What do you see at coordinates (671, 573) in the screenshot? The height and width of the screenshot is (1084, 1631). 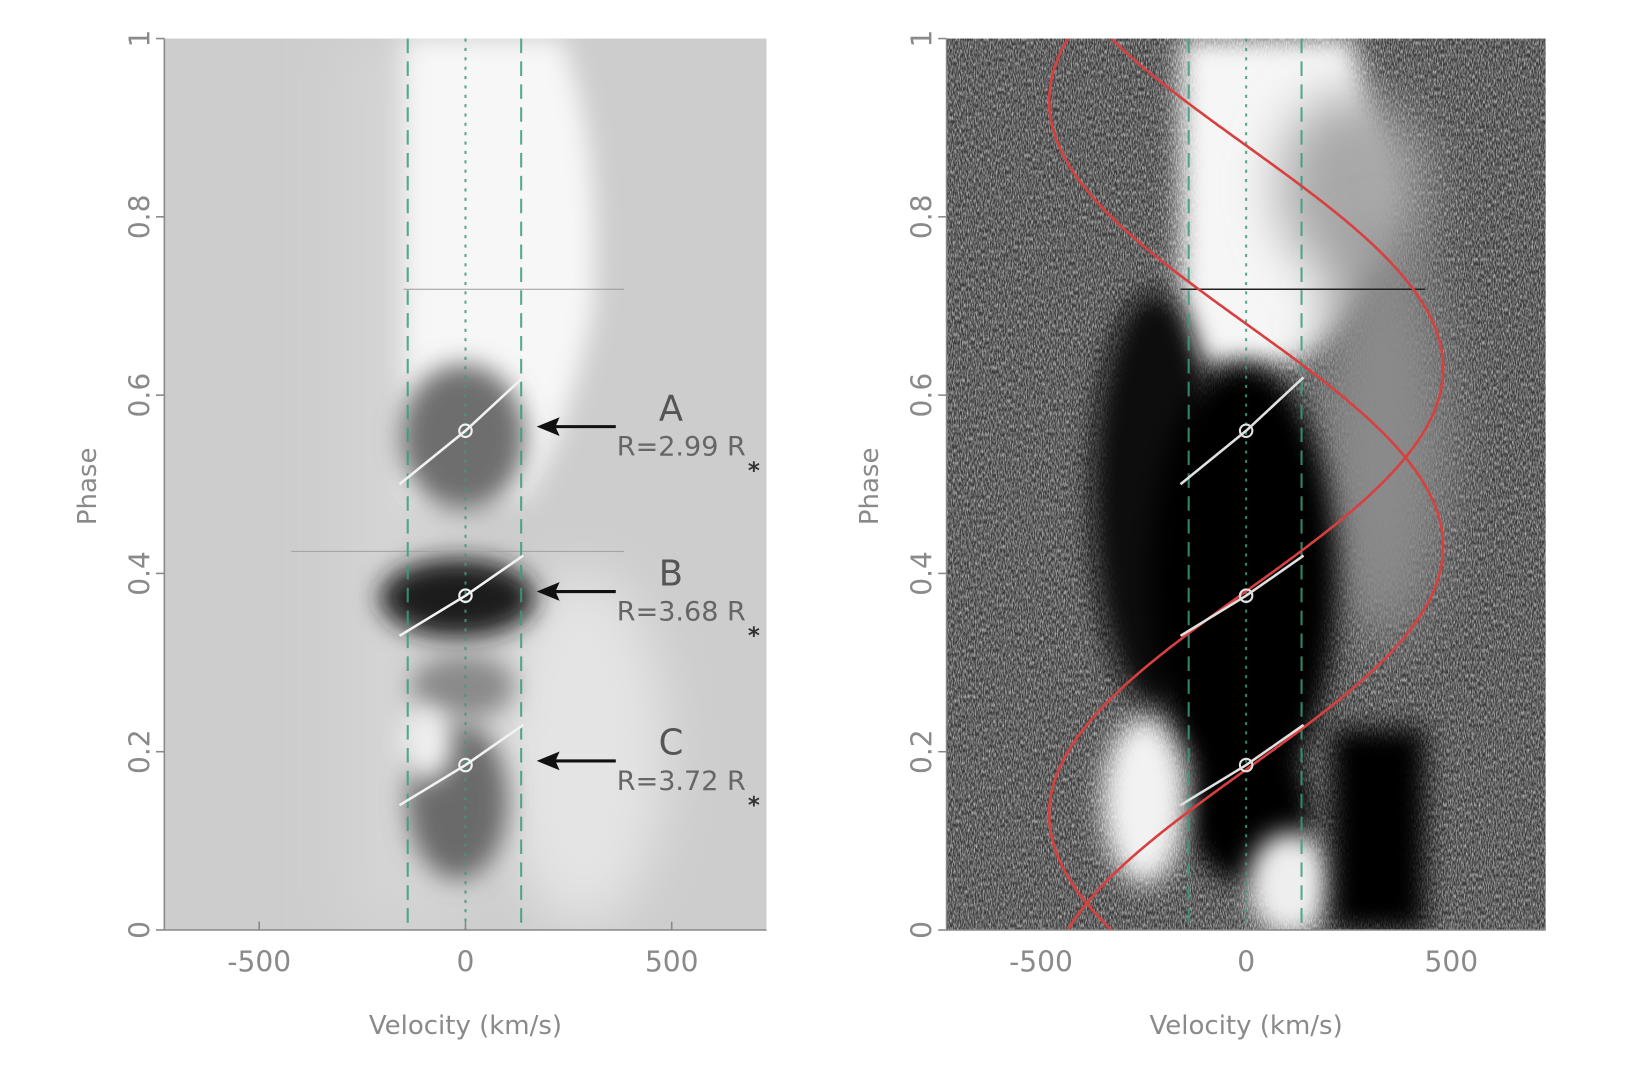 I see `annotation-letter: B` at bounding box center [671, 573].